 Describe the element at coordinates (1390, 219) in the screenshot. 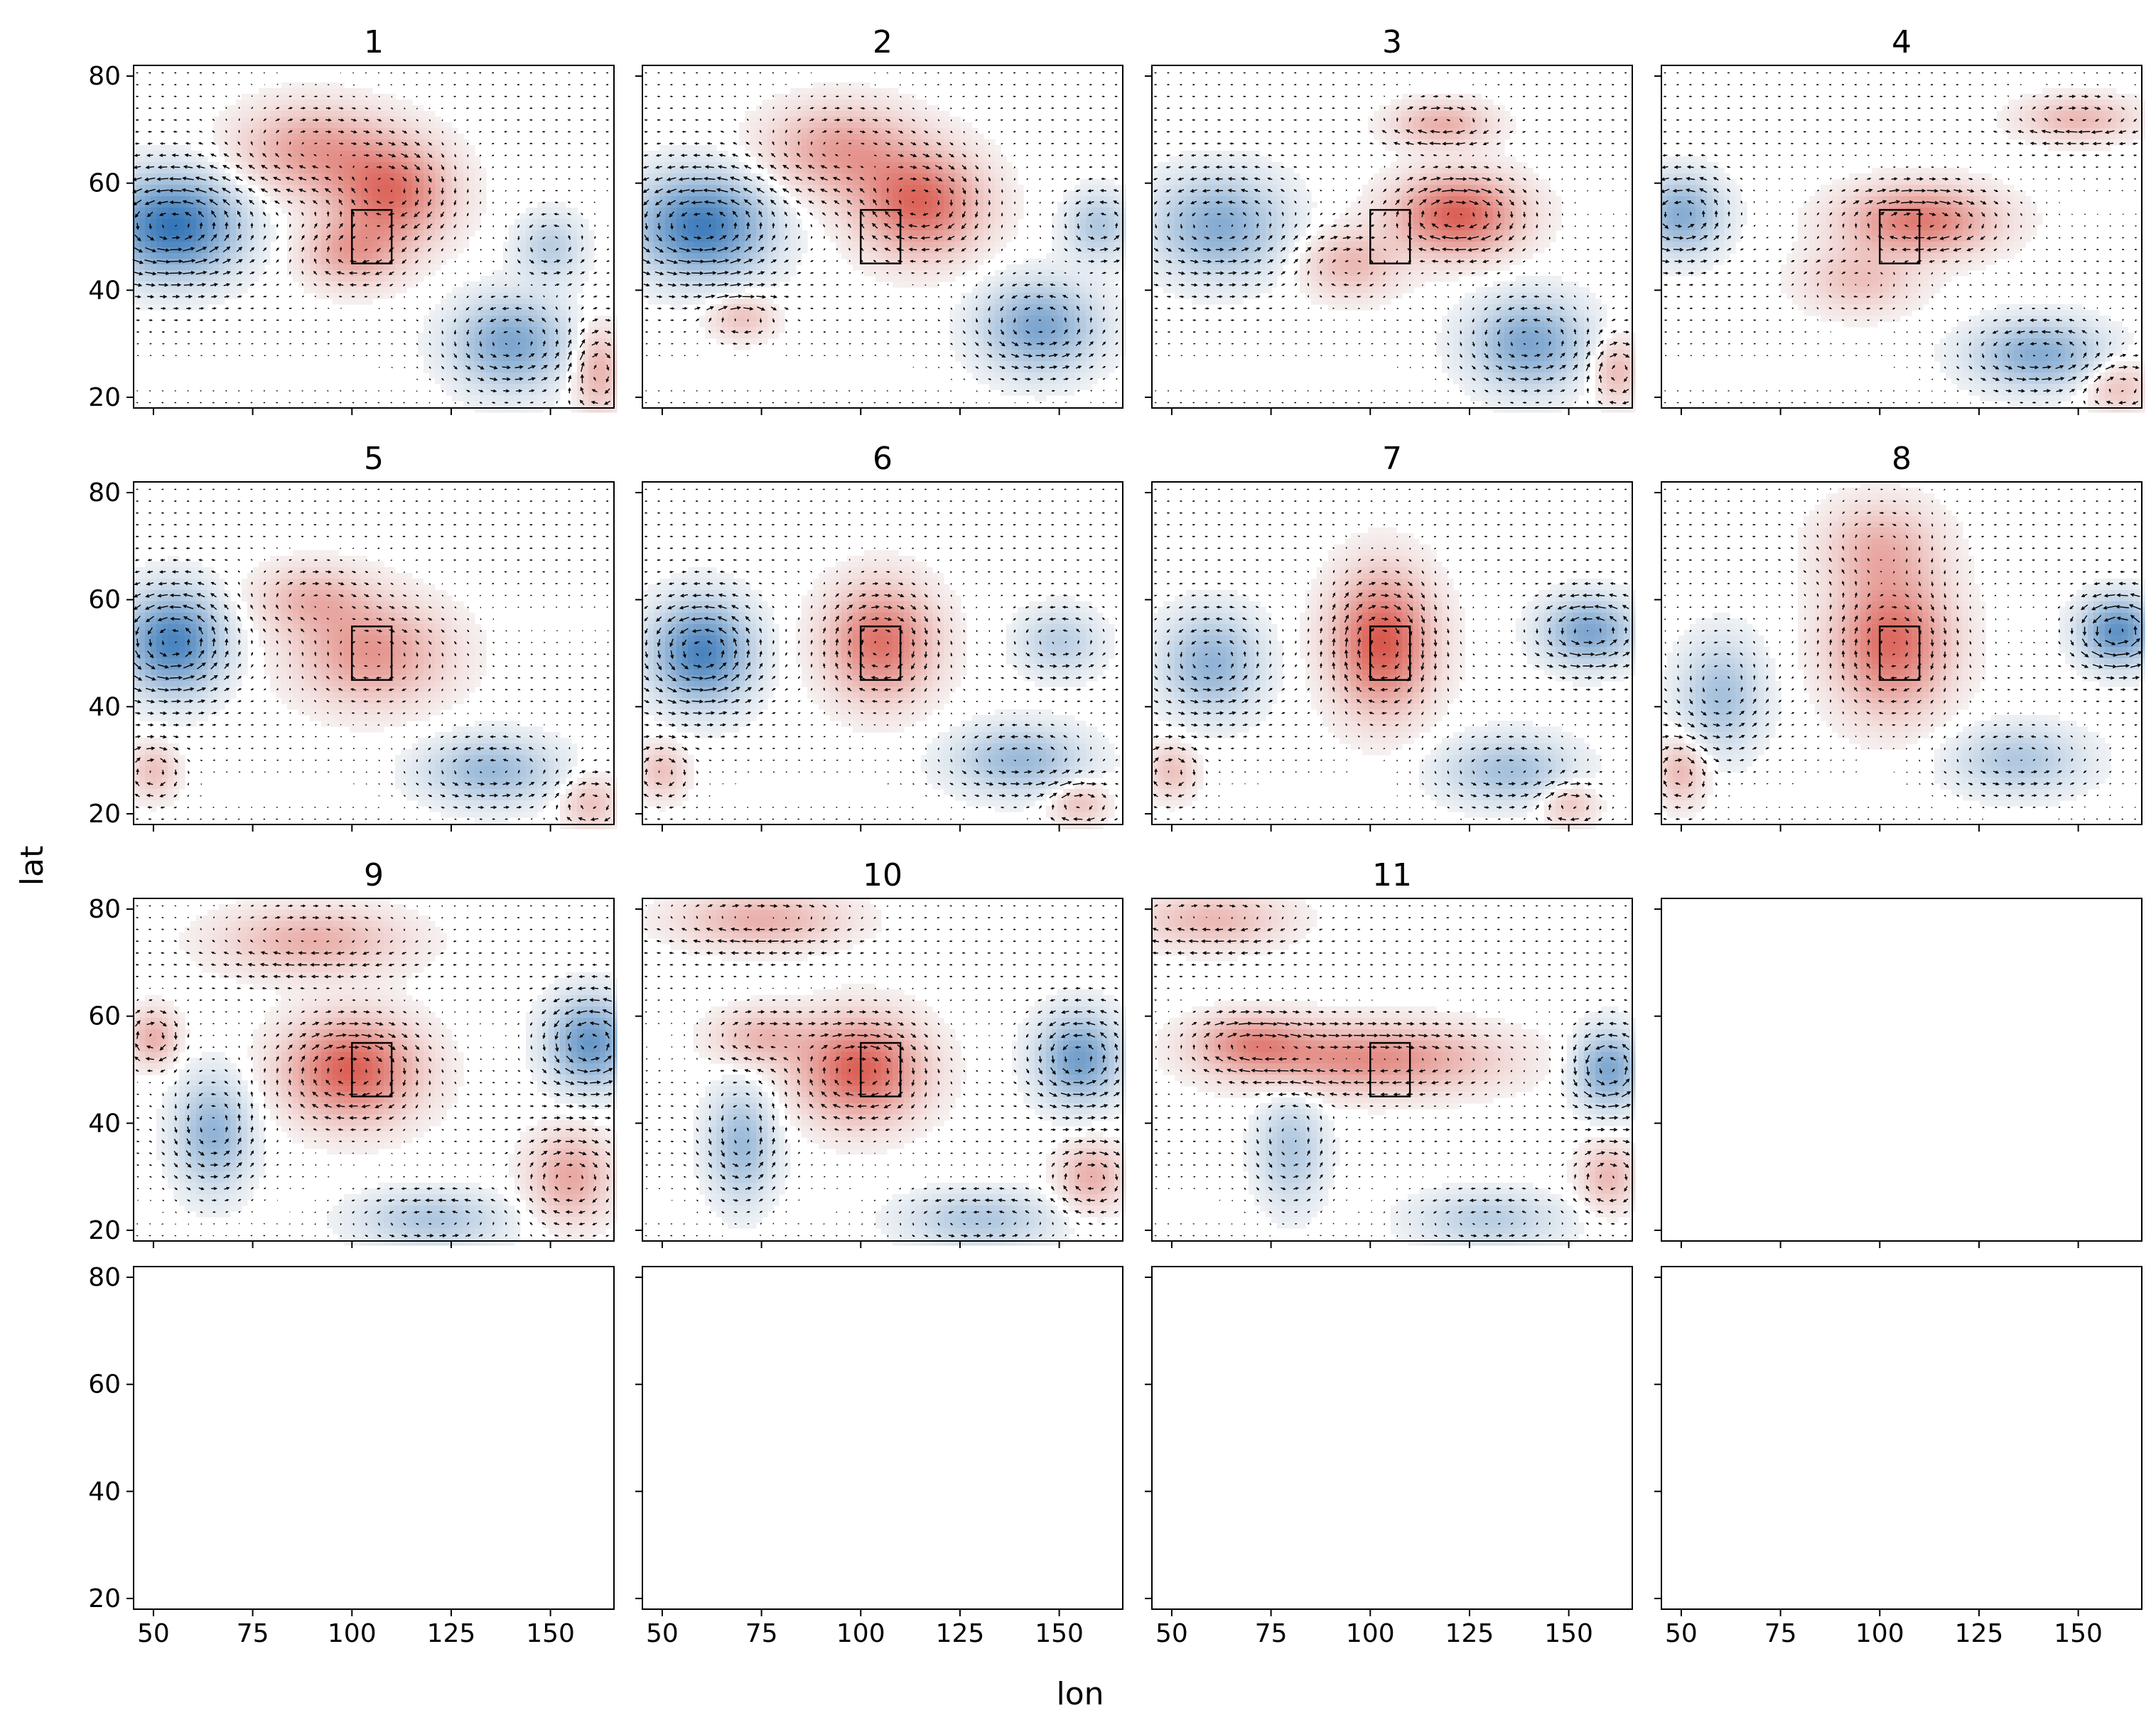

I see `panel-3: 3` at that location.